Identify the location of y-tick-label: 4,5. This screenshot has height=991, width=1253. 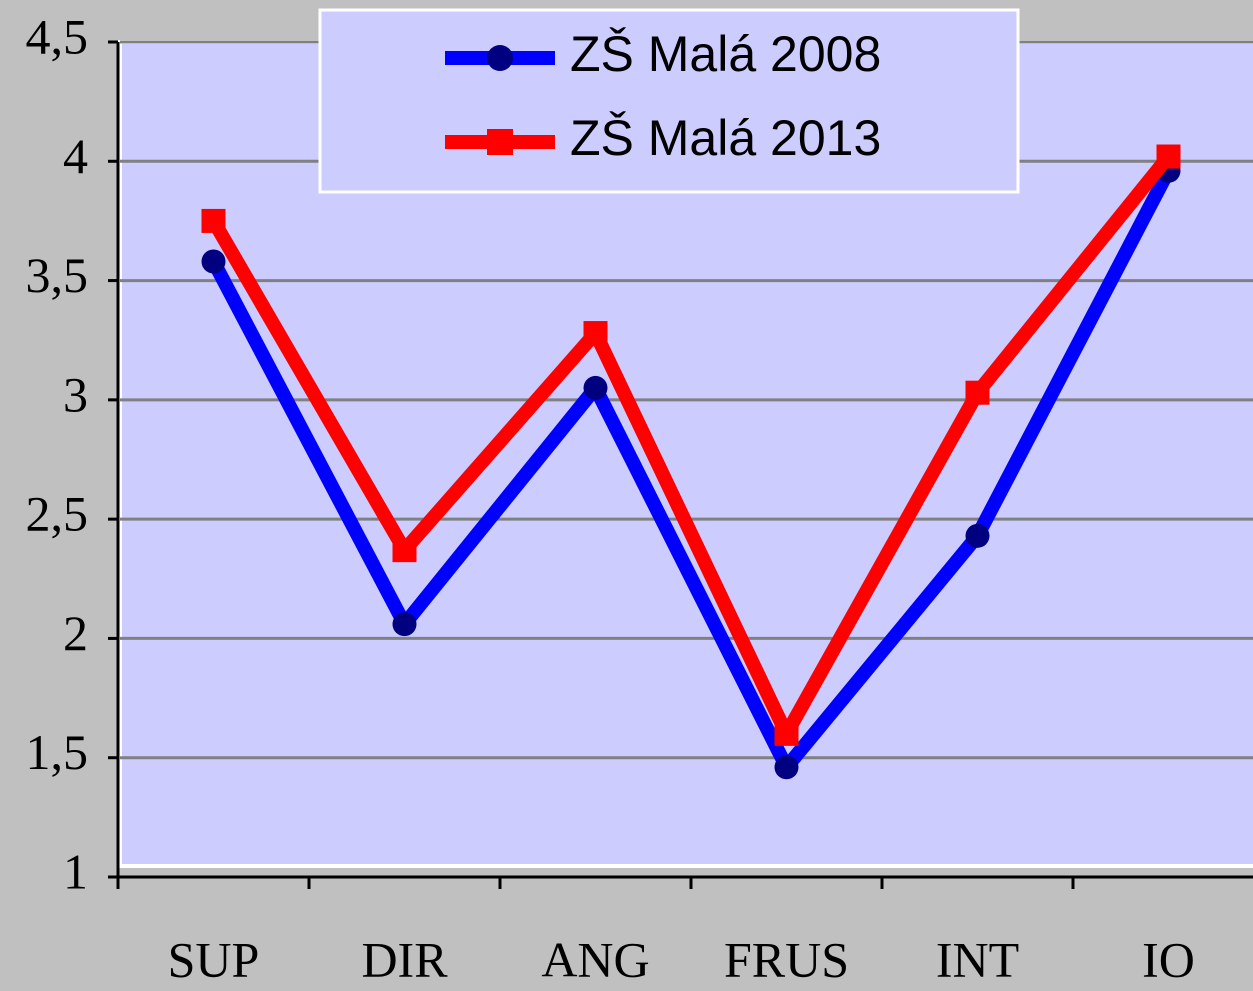
(57, 36).